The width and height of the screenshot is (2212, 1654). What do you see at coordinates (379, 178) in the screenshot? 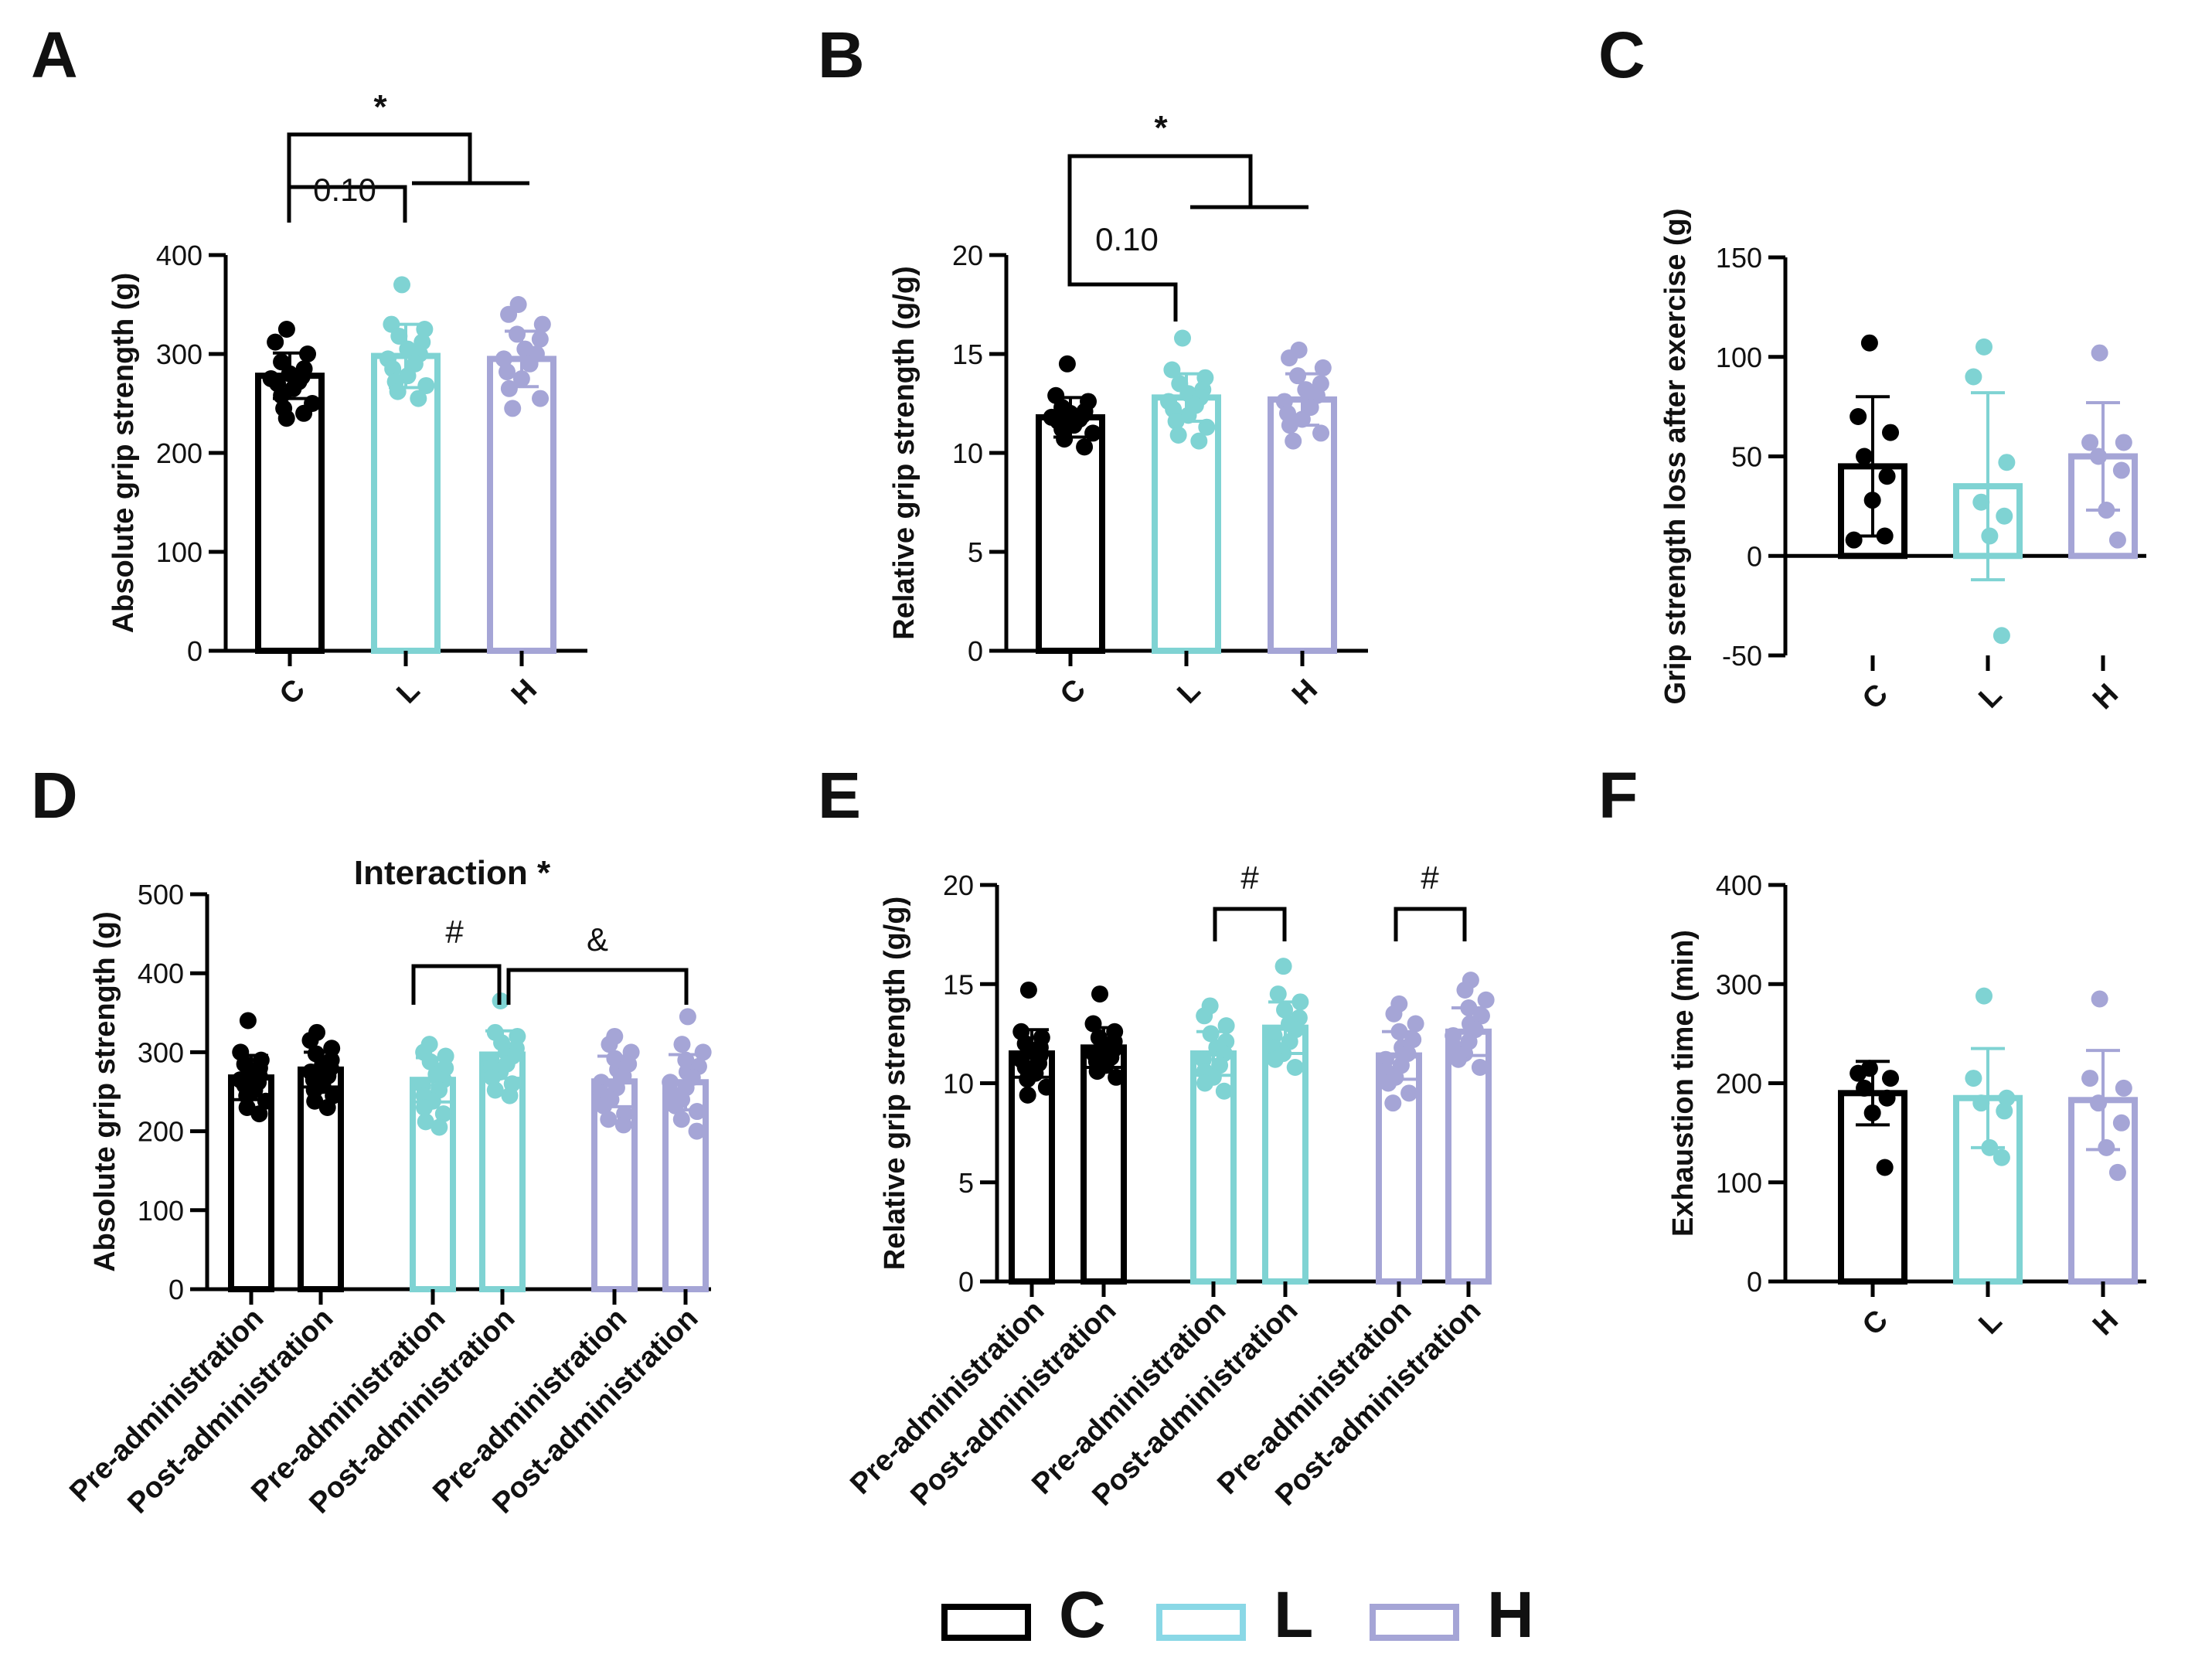
I see `panel-a-bracket-star` at bounding box center [379, 178].